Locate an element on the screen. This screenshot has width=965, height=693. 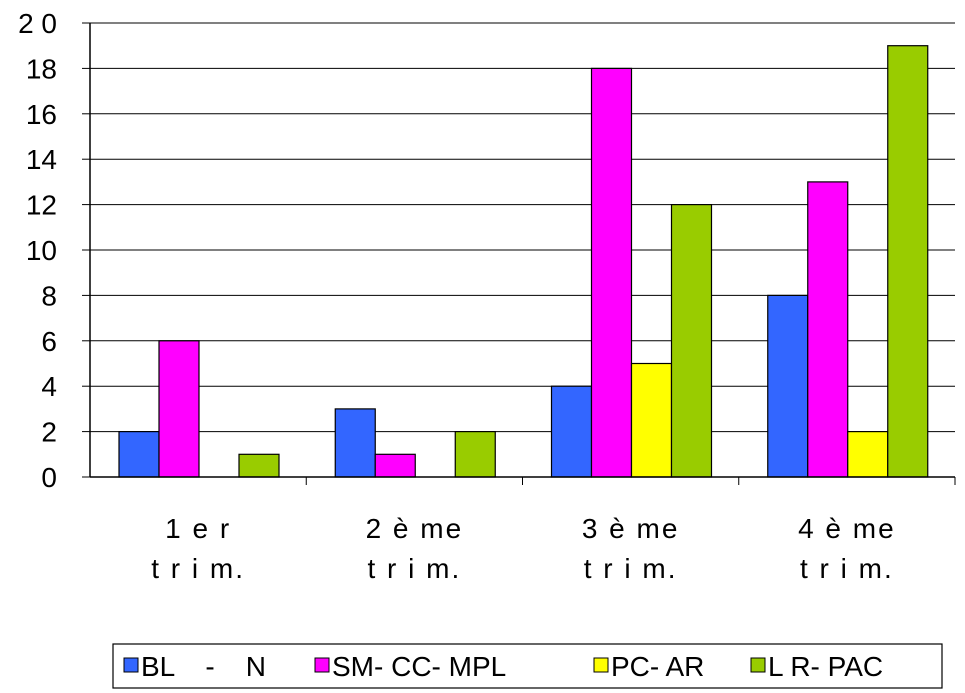
y-tick-label: 16 is located at coordinates (41, 114).